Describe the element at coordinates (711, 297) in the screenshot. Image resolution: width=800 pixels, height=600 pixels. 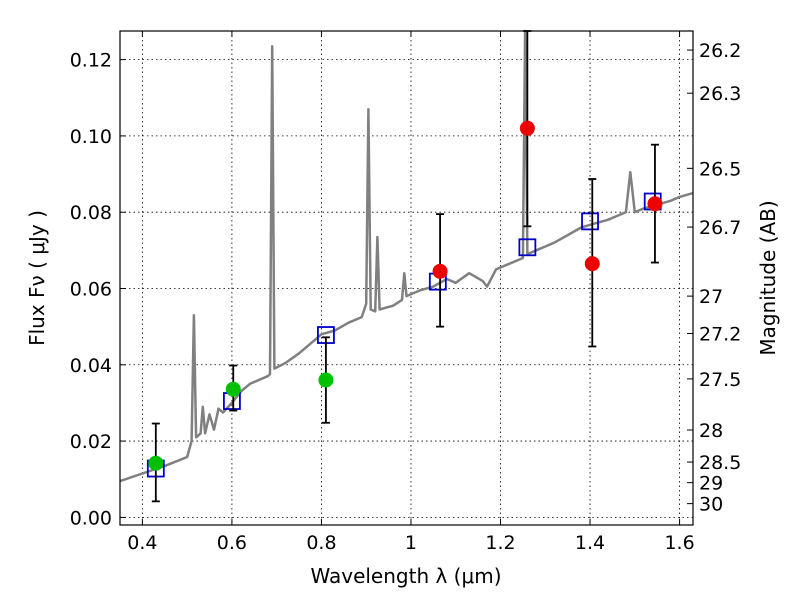
I see `magnitude-tick-label: 27` at that location.